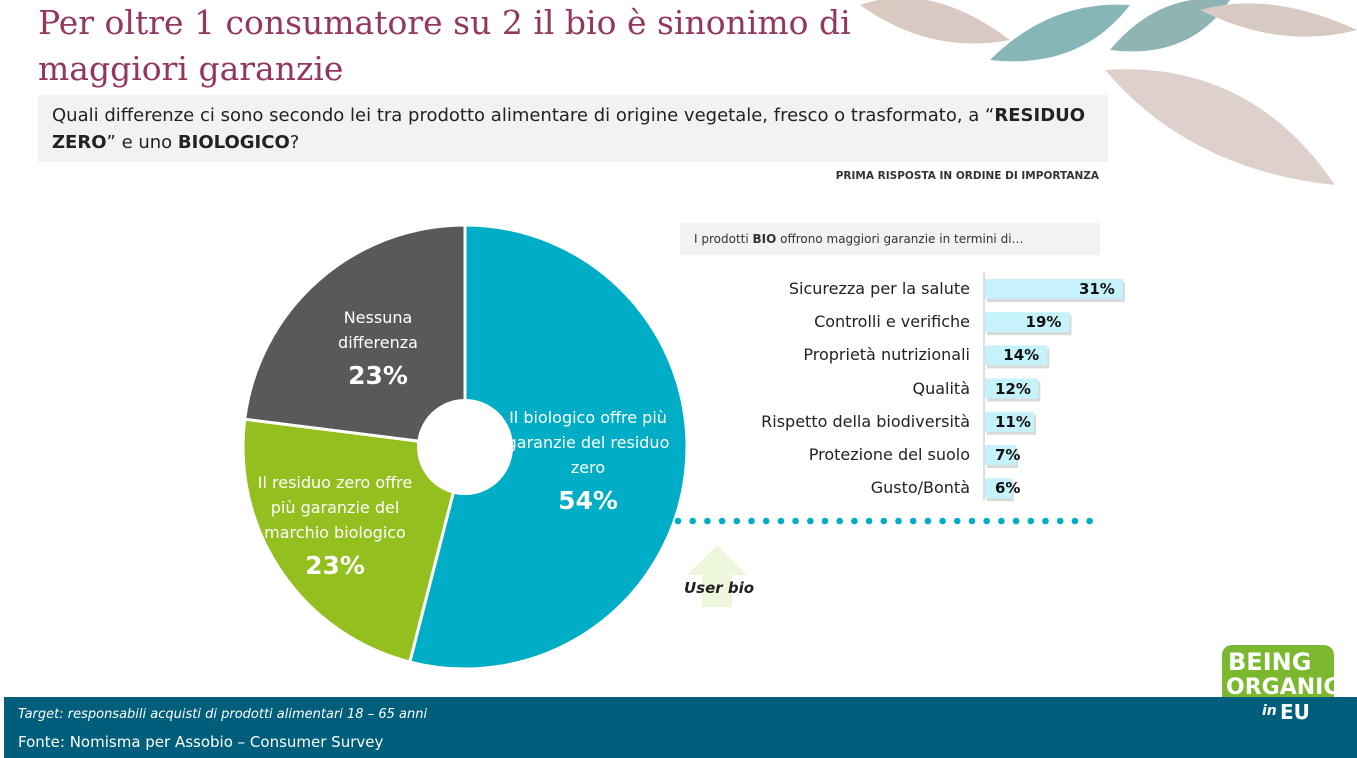 Image resolution: width=1357 pixels, height=758 pixels. Describe the element at coordinates (588, 500) in the screenshot. I see `pie-value-label: 54%` at that location.